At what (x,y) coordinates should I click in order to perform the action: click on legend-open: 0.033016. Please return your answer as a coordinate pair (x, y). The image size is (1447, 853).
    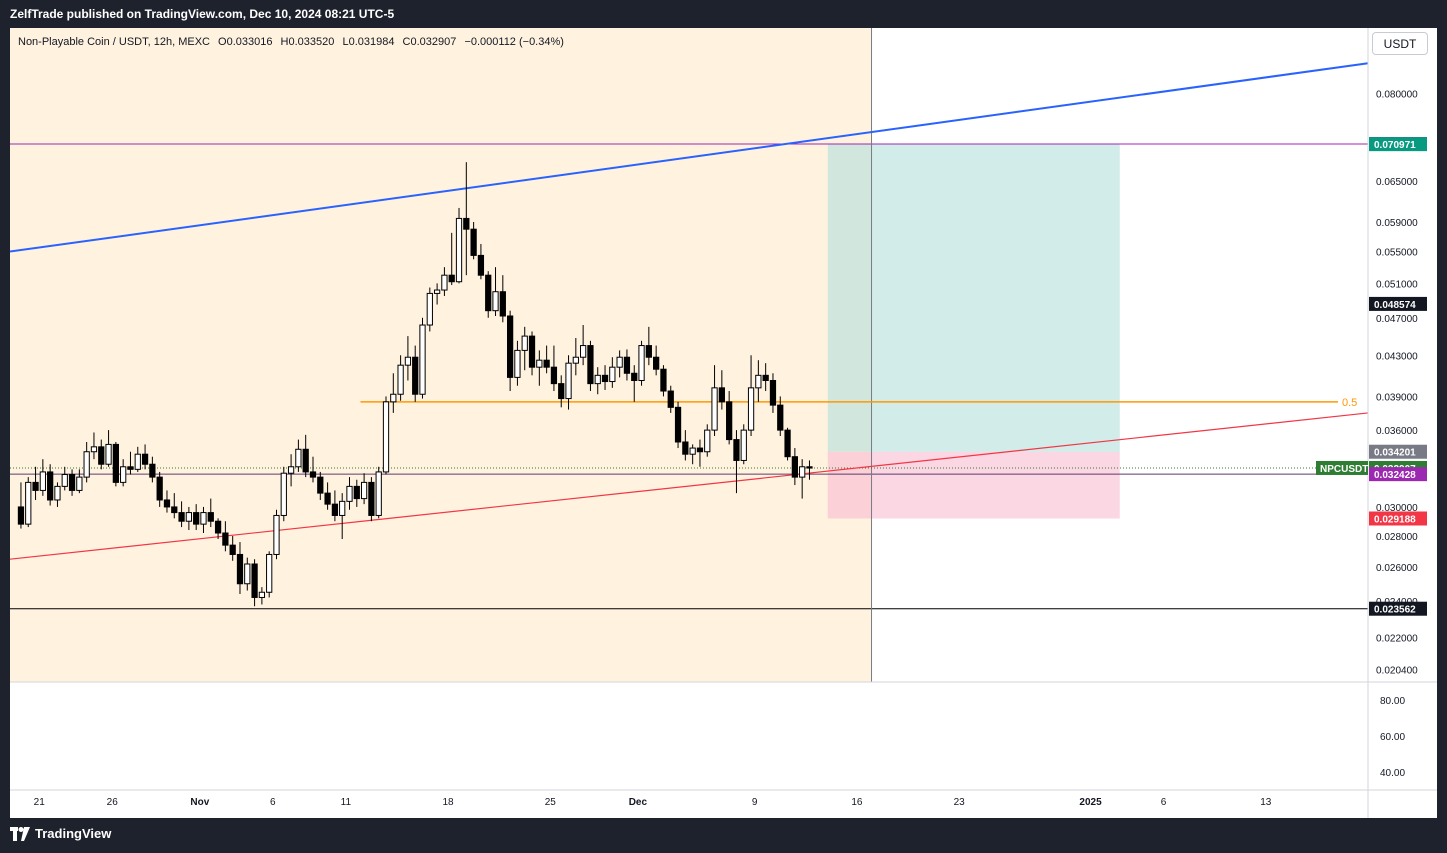
    Looking at the image, I should click on (249, 42).